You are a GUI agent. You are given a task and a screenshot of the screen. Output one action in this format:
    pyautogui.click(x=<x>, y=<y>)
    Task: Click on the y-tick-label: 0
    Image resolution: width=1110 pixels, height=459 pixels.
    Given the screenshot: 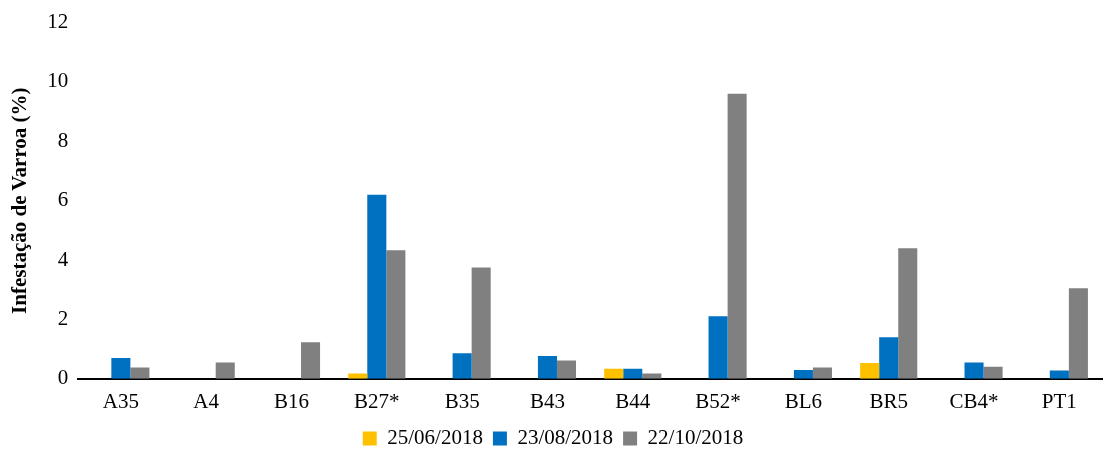 What is the action you would take?
    pyautogui.click(x=63, y=377)
    